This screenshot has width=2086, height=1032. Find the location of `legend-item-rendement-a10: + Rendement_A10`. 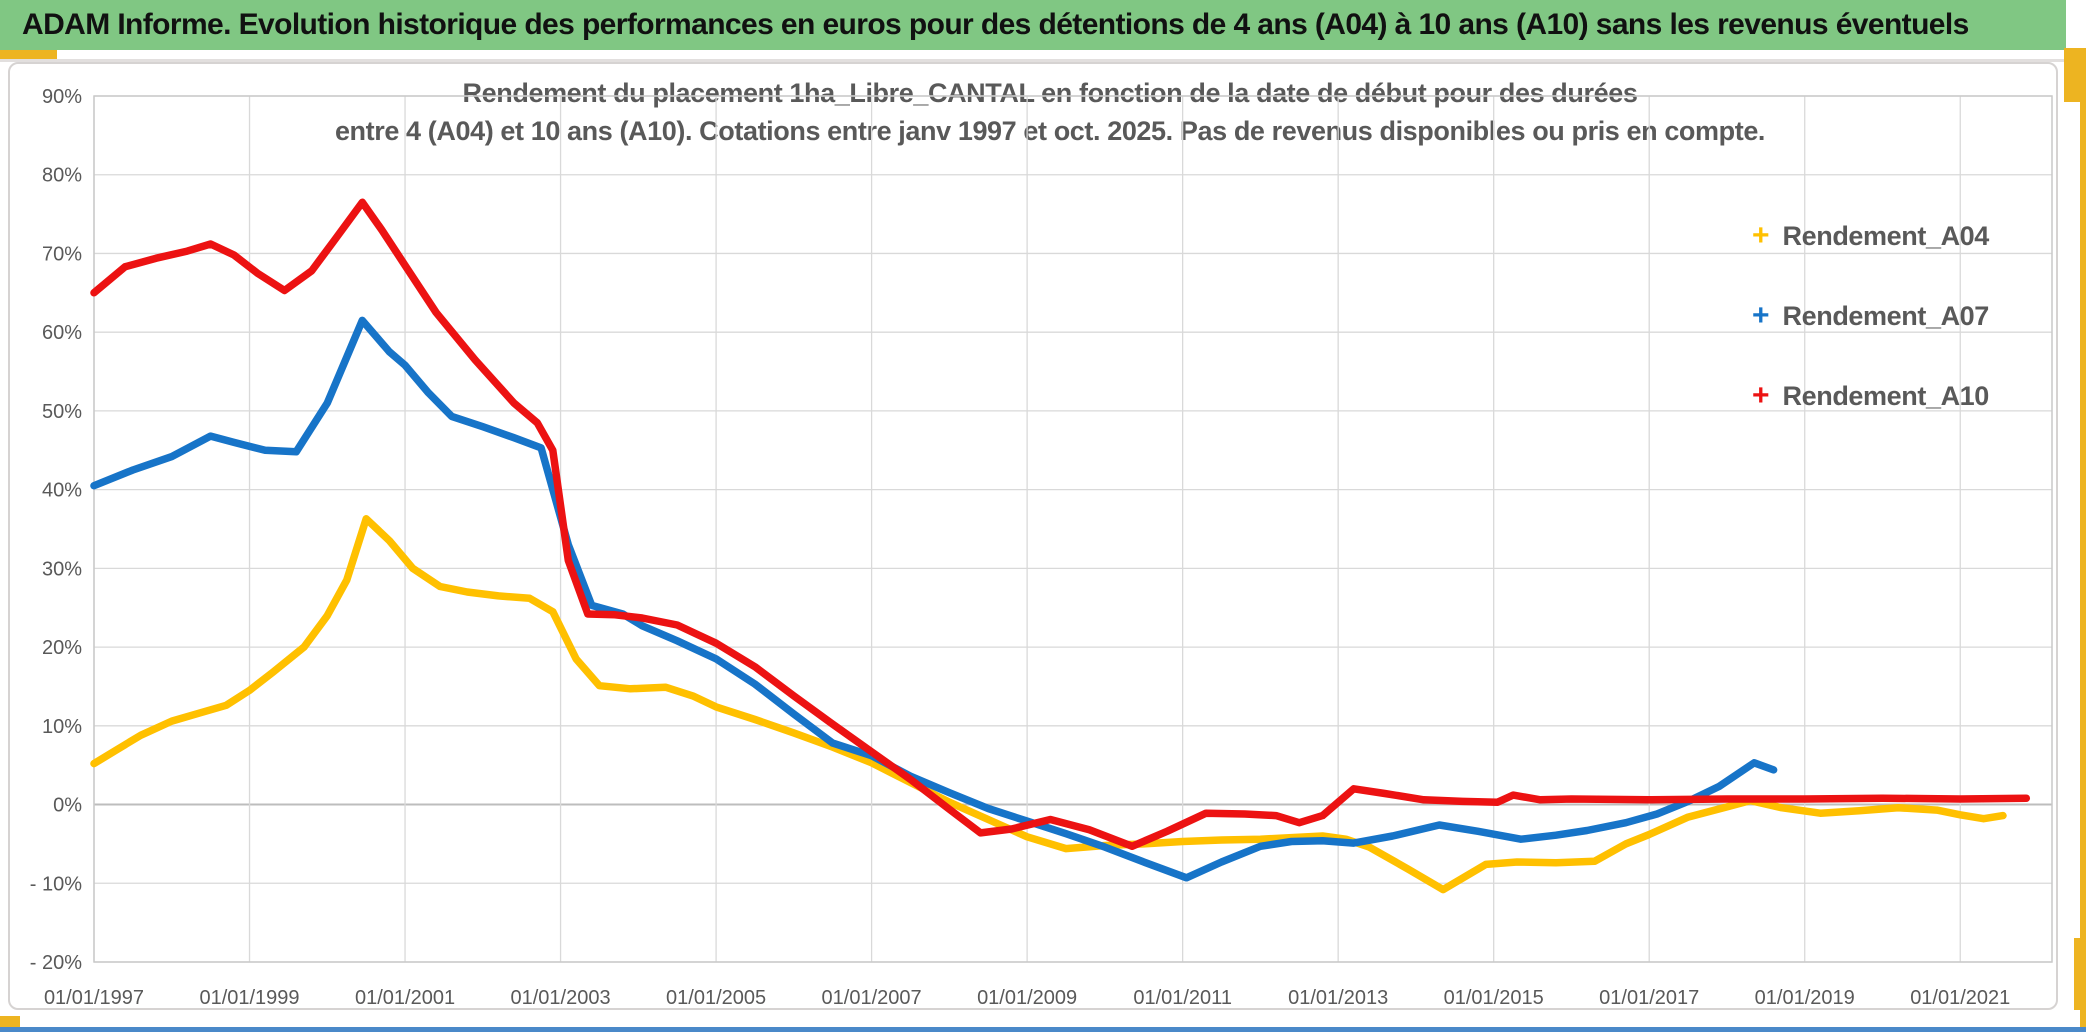

legend-item-rendement-a10: + Rendement_A10 is located at coordinates (1870, 396).